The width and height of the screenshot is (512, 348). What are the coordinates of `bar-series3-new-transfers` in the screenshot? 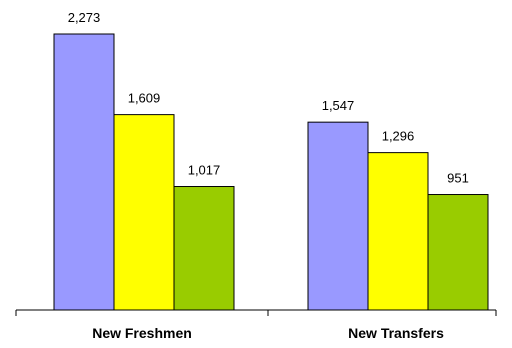 It's located at (458, 252).